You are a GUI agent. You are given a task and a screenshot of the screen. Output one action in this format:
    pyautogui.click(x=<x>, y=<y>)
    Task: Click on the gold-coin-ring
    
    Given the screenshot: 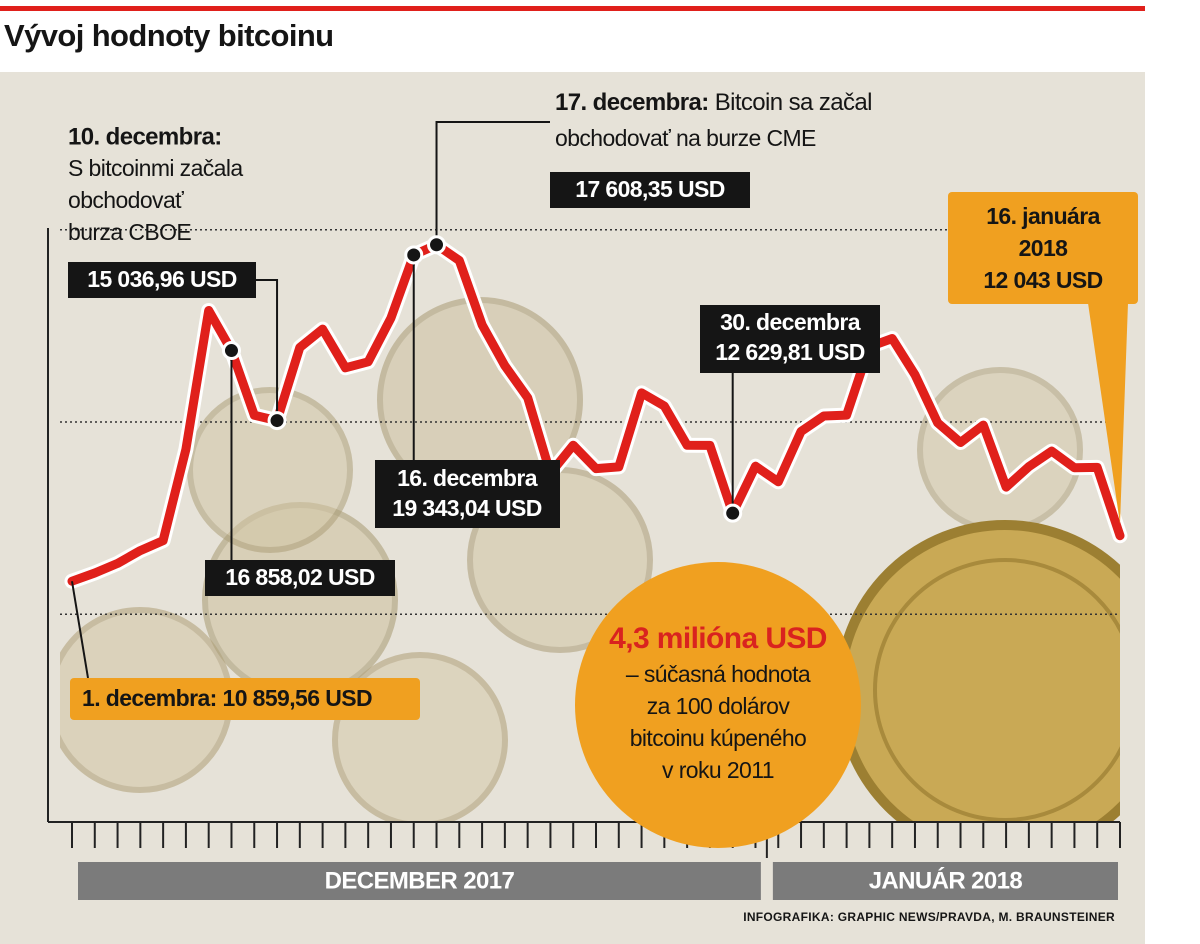 What is the action you would take?
    pyautogui.click(x=996, y=690)
    